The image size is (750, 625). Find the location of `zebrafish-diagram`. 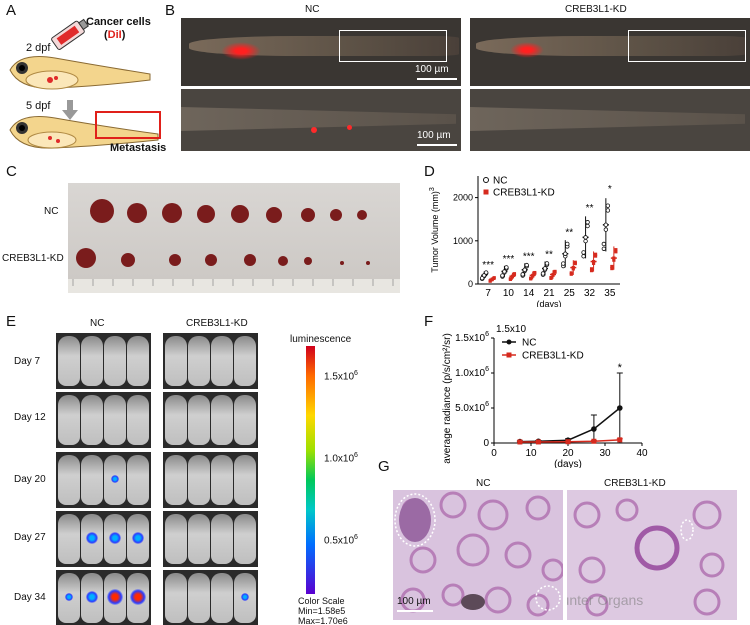

zebrafish-diagram is located at coordinates (85, 83).